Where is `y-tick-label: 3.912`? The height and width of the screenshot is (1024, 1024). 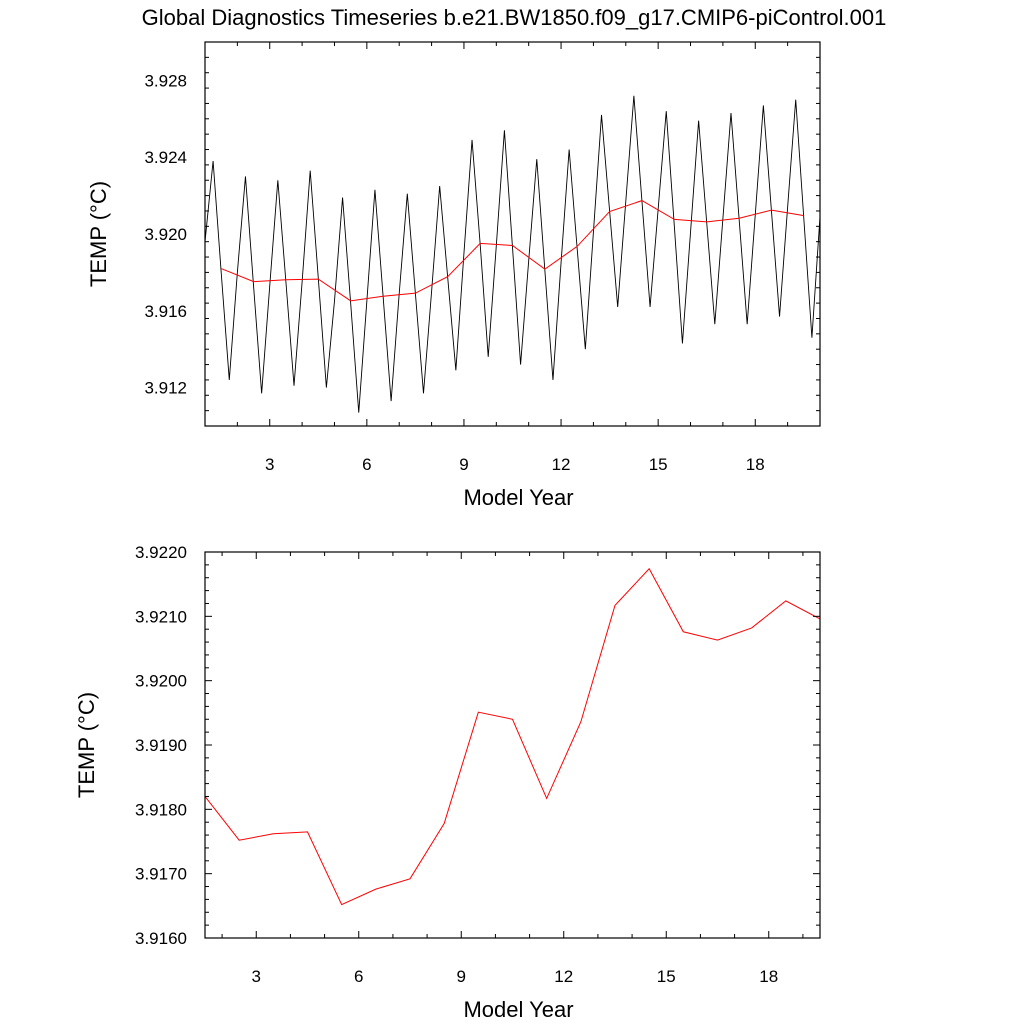
y-tick-label: 3.912 is located at coordinates (165, 388).